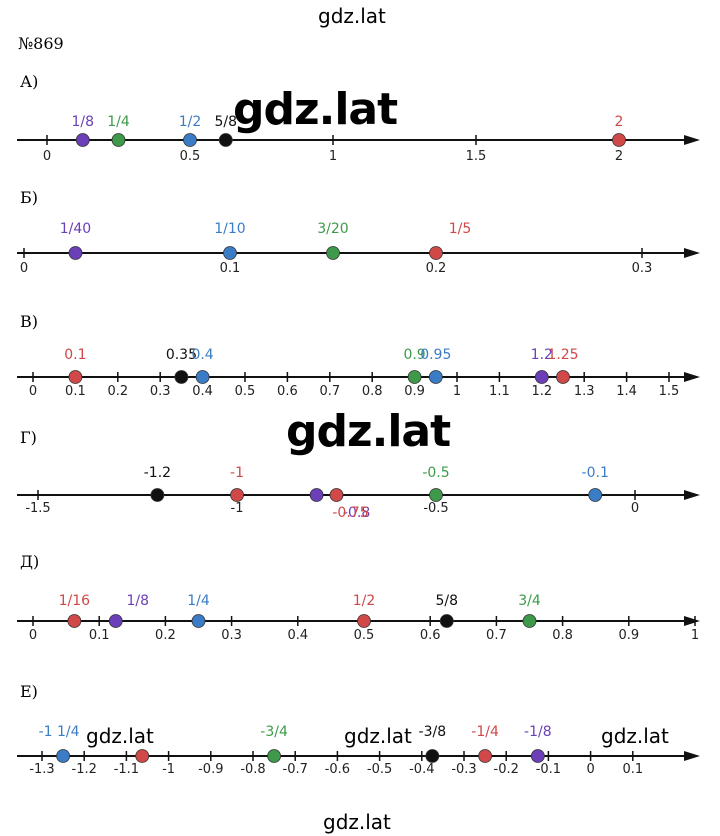  Describe the element at coordinates (28, 437) in the screenshot. I see `section-label-g: Г)` at that location.